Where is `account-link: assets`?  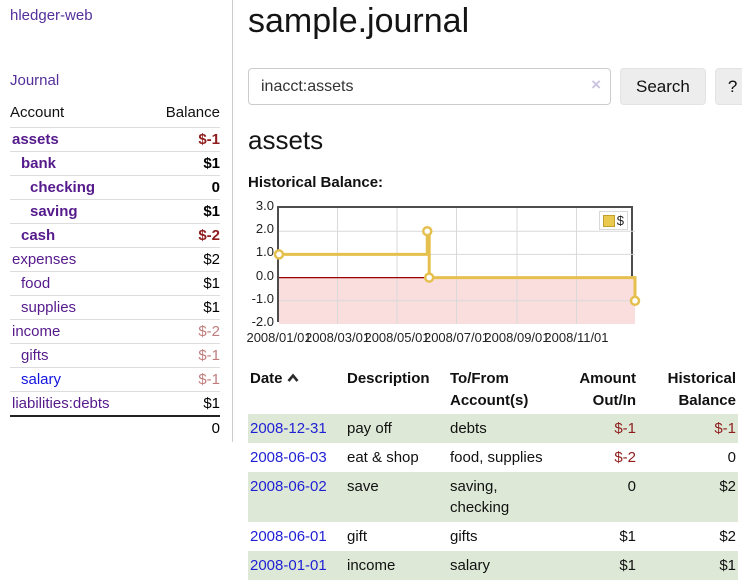
account-link: assets is located at coordinates (35, 139).